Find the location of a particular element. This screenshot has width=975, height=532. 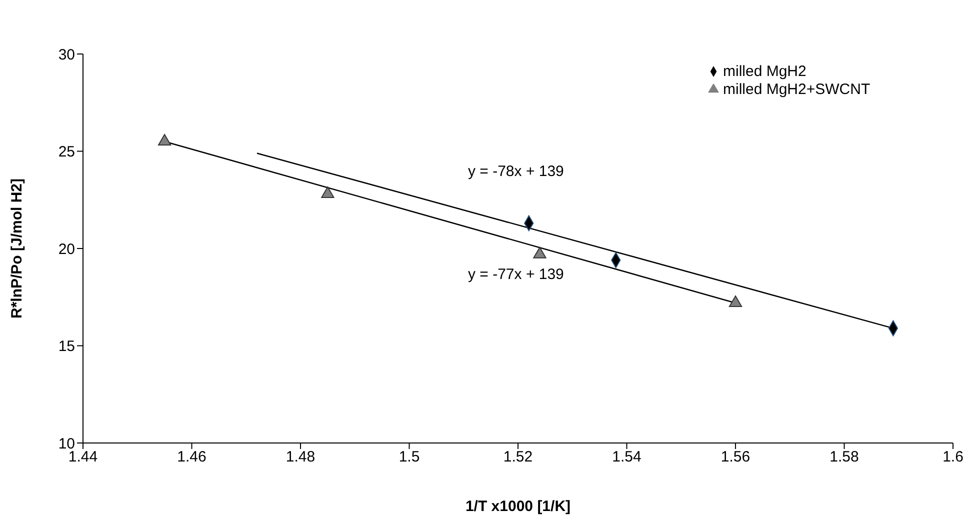

annotation: y = -78x + 139 is located at coordinates (516, 171).